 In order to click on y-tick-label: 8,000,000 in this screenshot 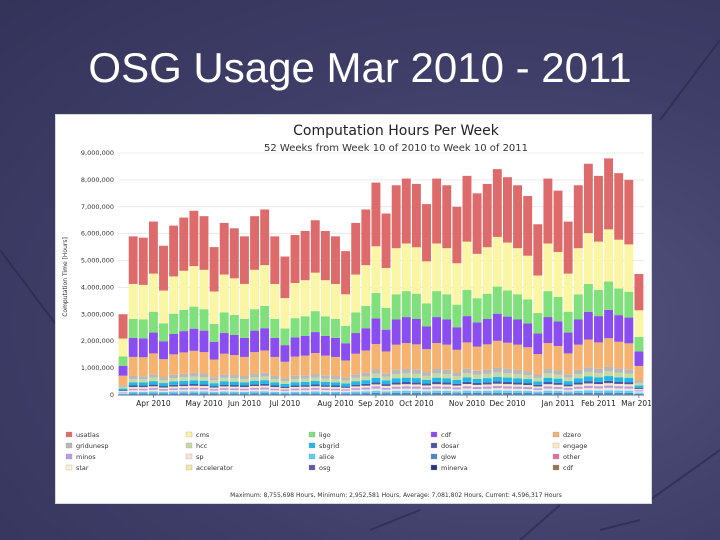, I will do `click(97, 180)`.